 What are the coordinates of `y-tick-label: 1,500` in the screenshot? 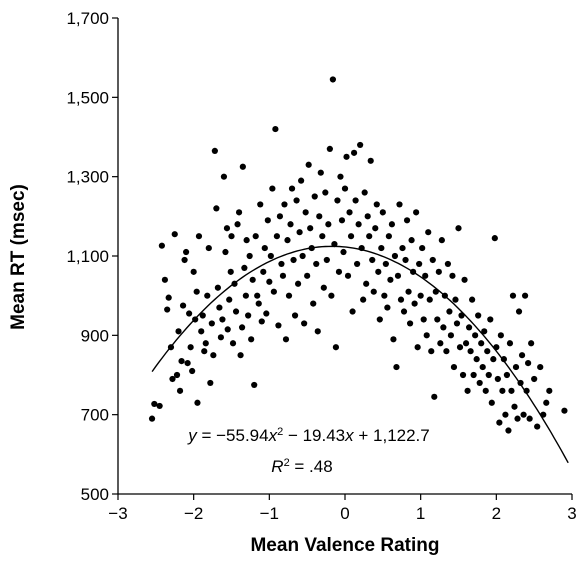 It's located at (87, 97).